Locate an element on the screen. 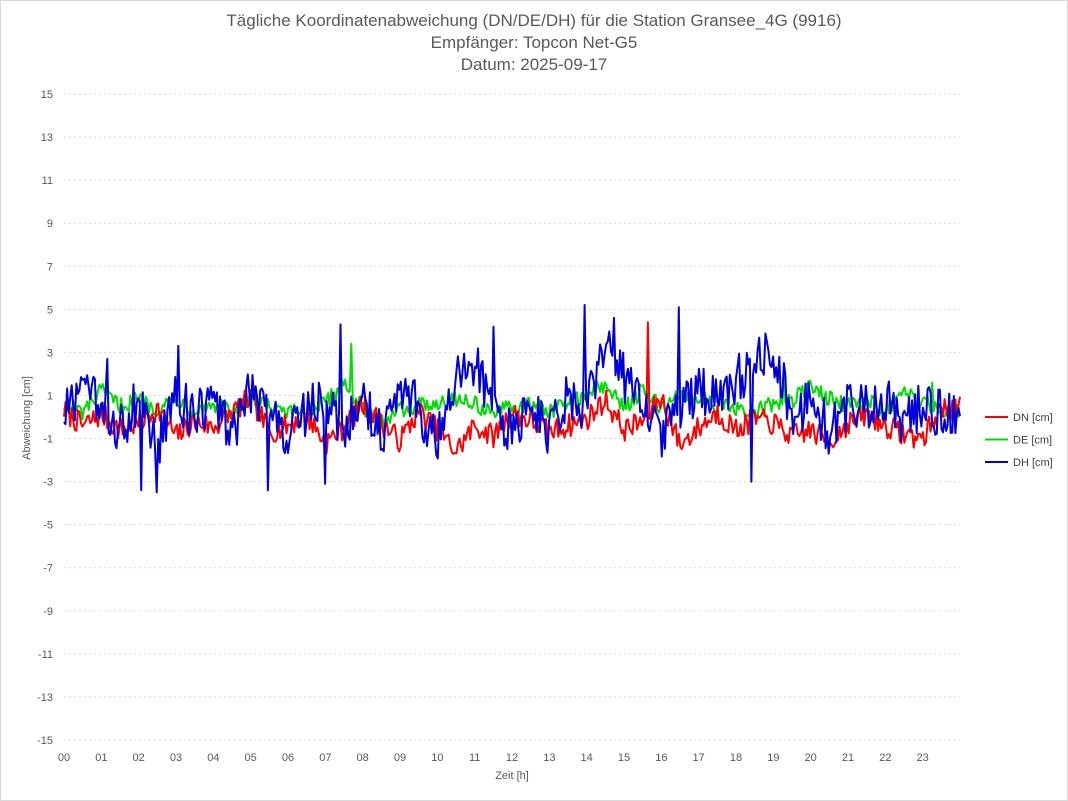  y-tick-label: -3 is located at coordinates (48, 483).